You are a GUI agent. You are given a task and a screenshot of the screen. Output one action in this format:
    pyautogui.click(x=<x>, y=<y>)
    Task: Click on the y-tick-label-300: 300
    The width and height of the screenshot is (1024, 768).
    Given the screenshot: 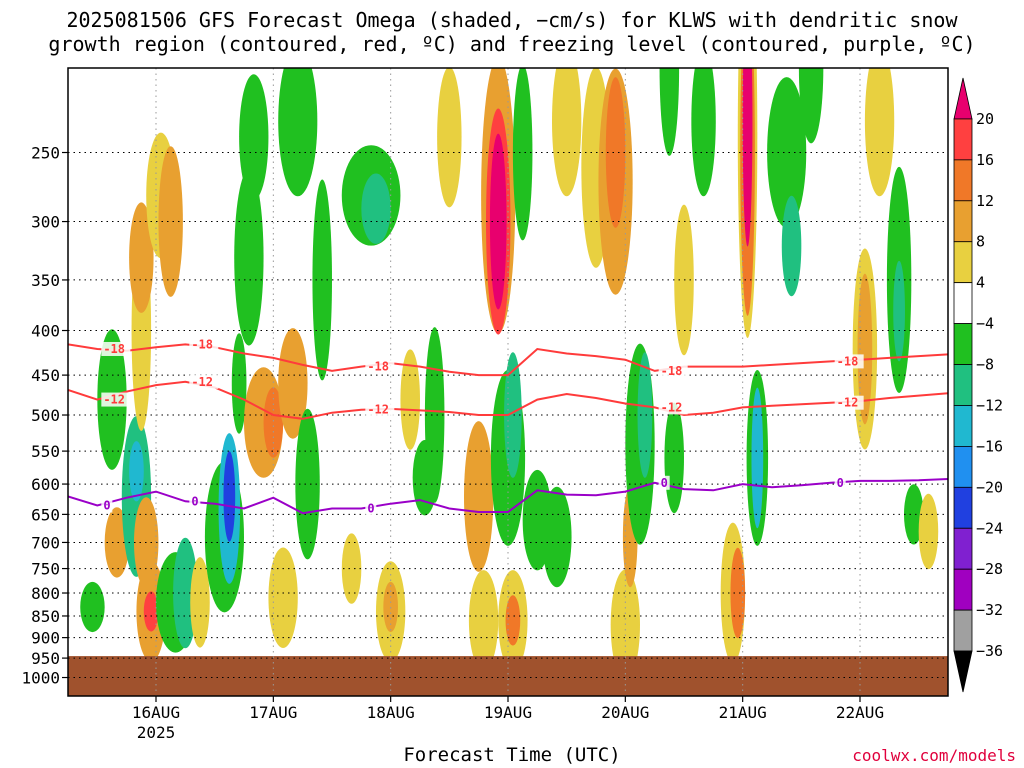 What is the action you would take?
    pyautogui.click(x=45, y=222)
    